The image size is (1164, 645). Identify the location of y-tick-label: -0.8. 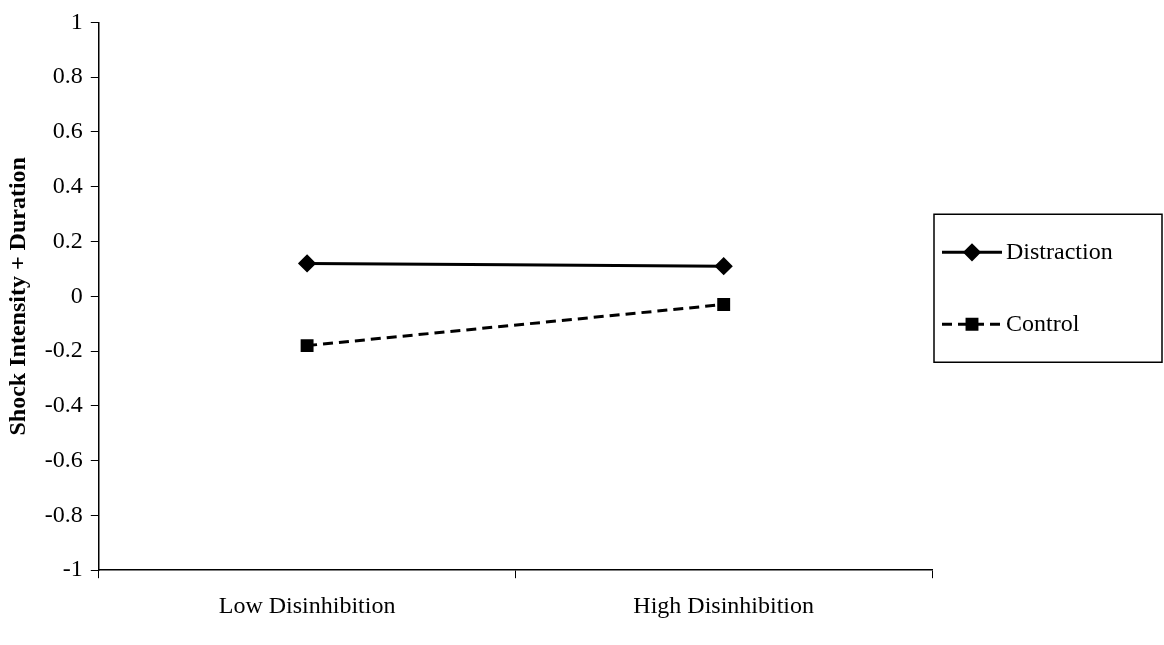
(63, 513).